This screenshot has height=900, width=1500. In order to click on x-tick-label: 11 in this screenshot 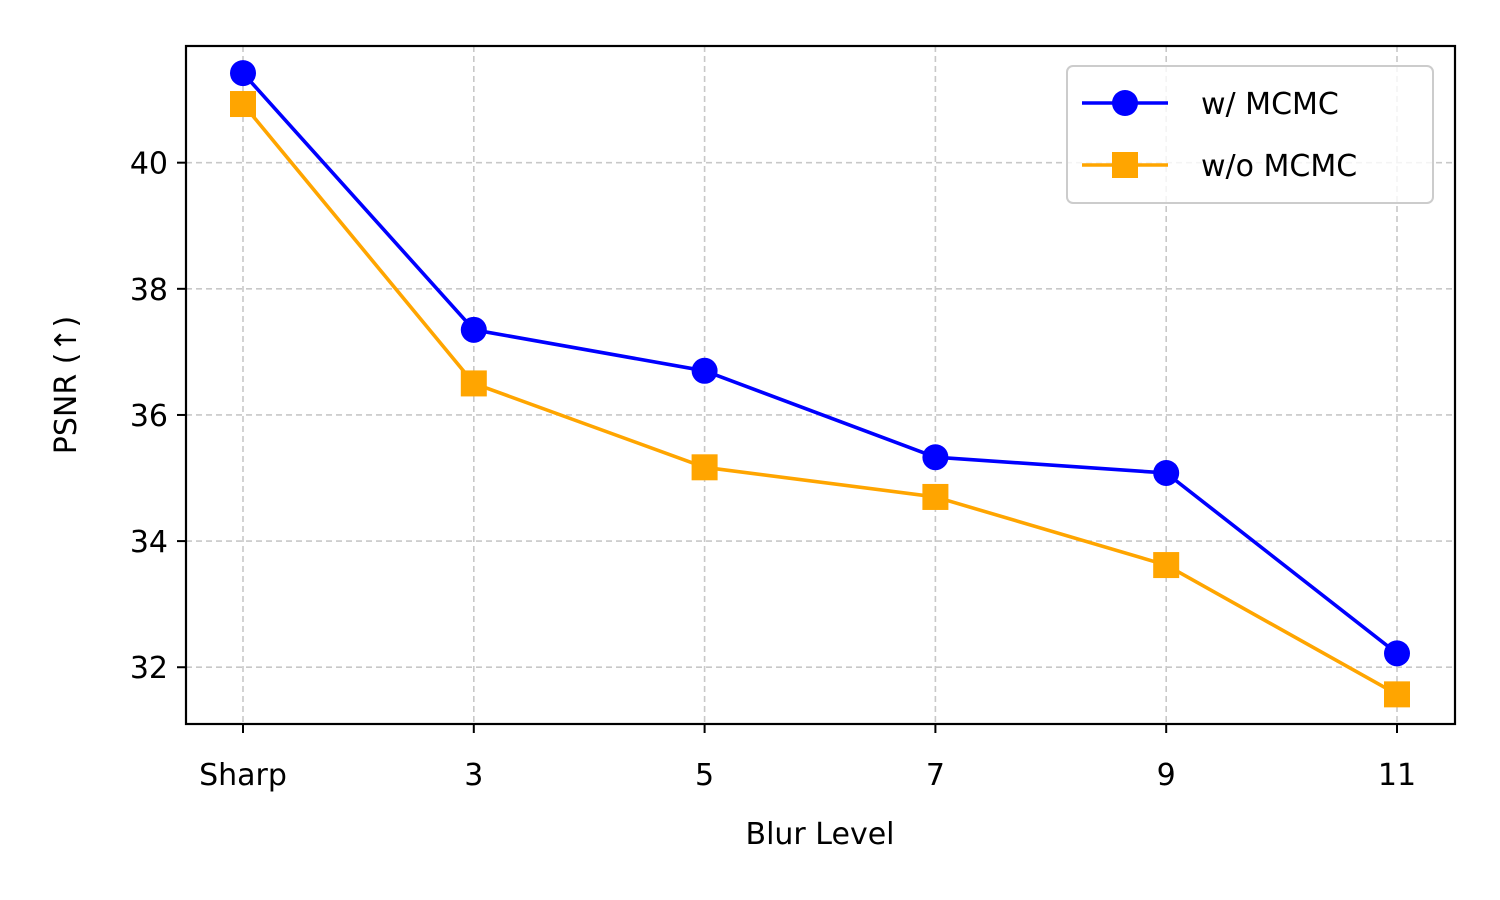, I will do `click(1397, 775)`.